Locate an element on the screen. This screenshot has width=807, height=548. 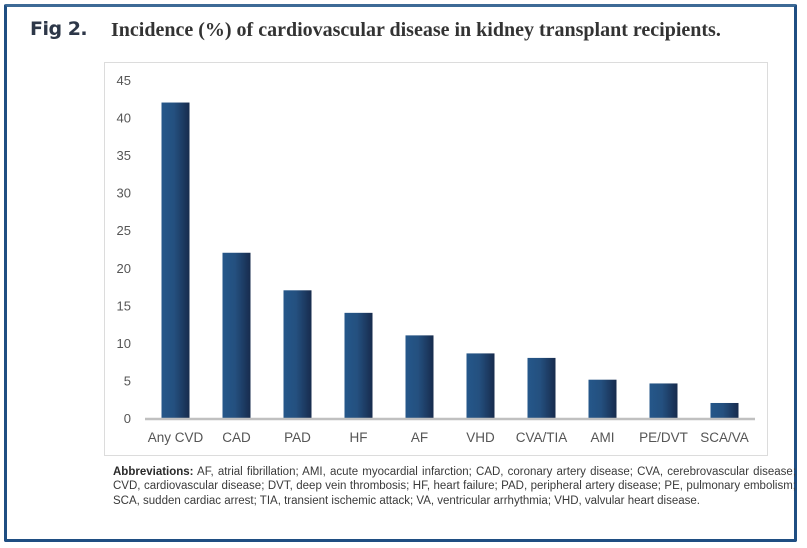
bar-ami is located at coordinates (602, 398).